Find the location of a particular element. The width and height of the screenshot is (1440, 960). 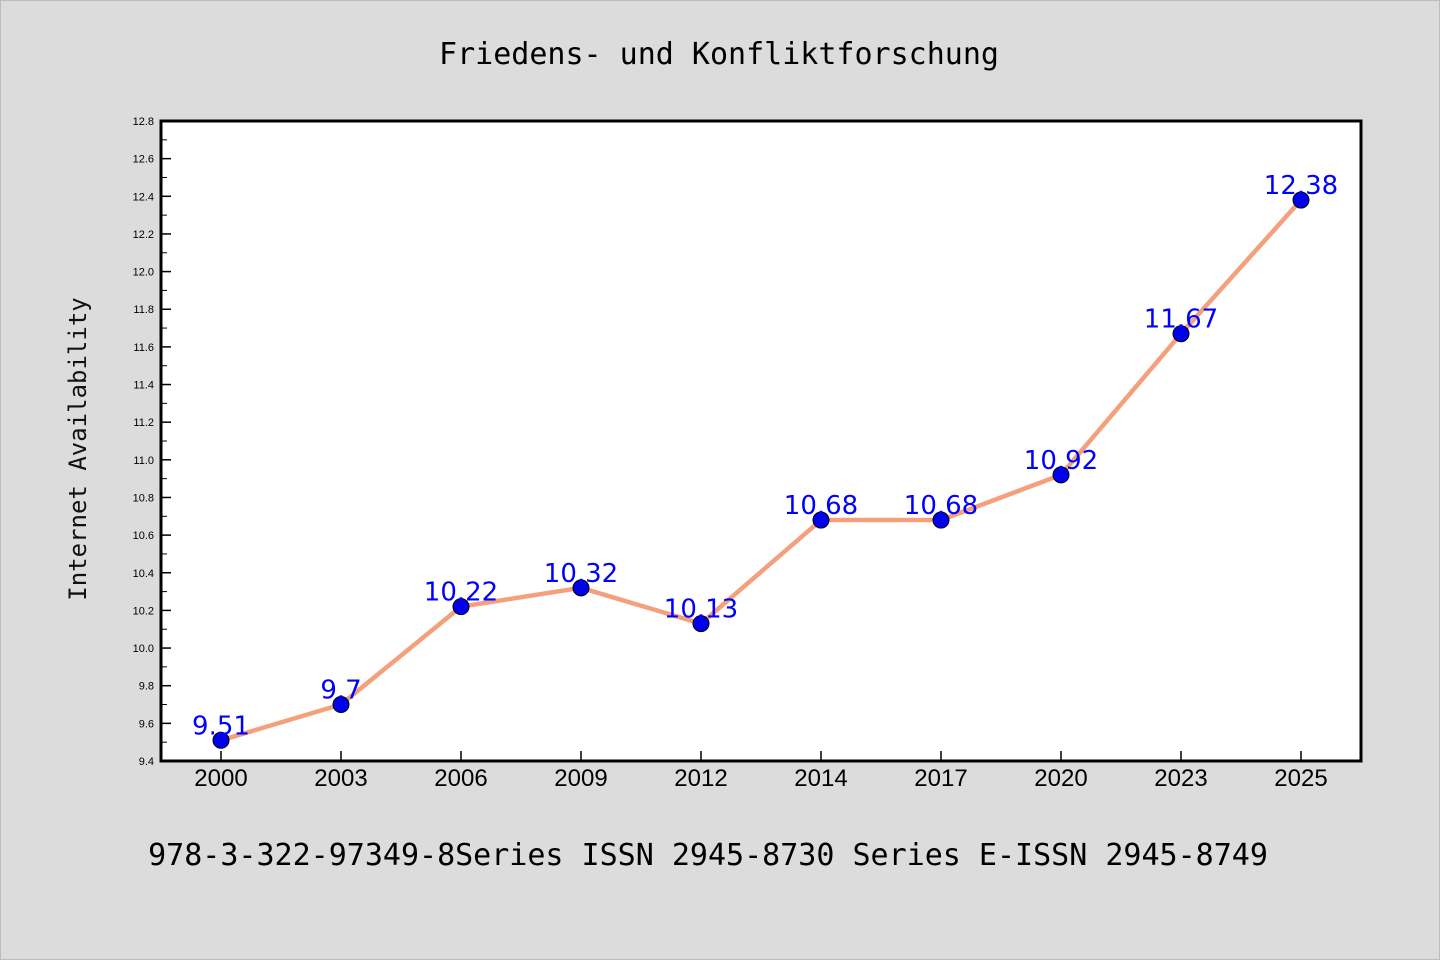

data-label: 12.38 is located at coordinates (1301, 186).